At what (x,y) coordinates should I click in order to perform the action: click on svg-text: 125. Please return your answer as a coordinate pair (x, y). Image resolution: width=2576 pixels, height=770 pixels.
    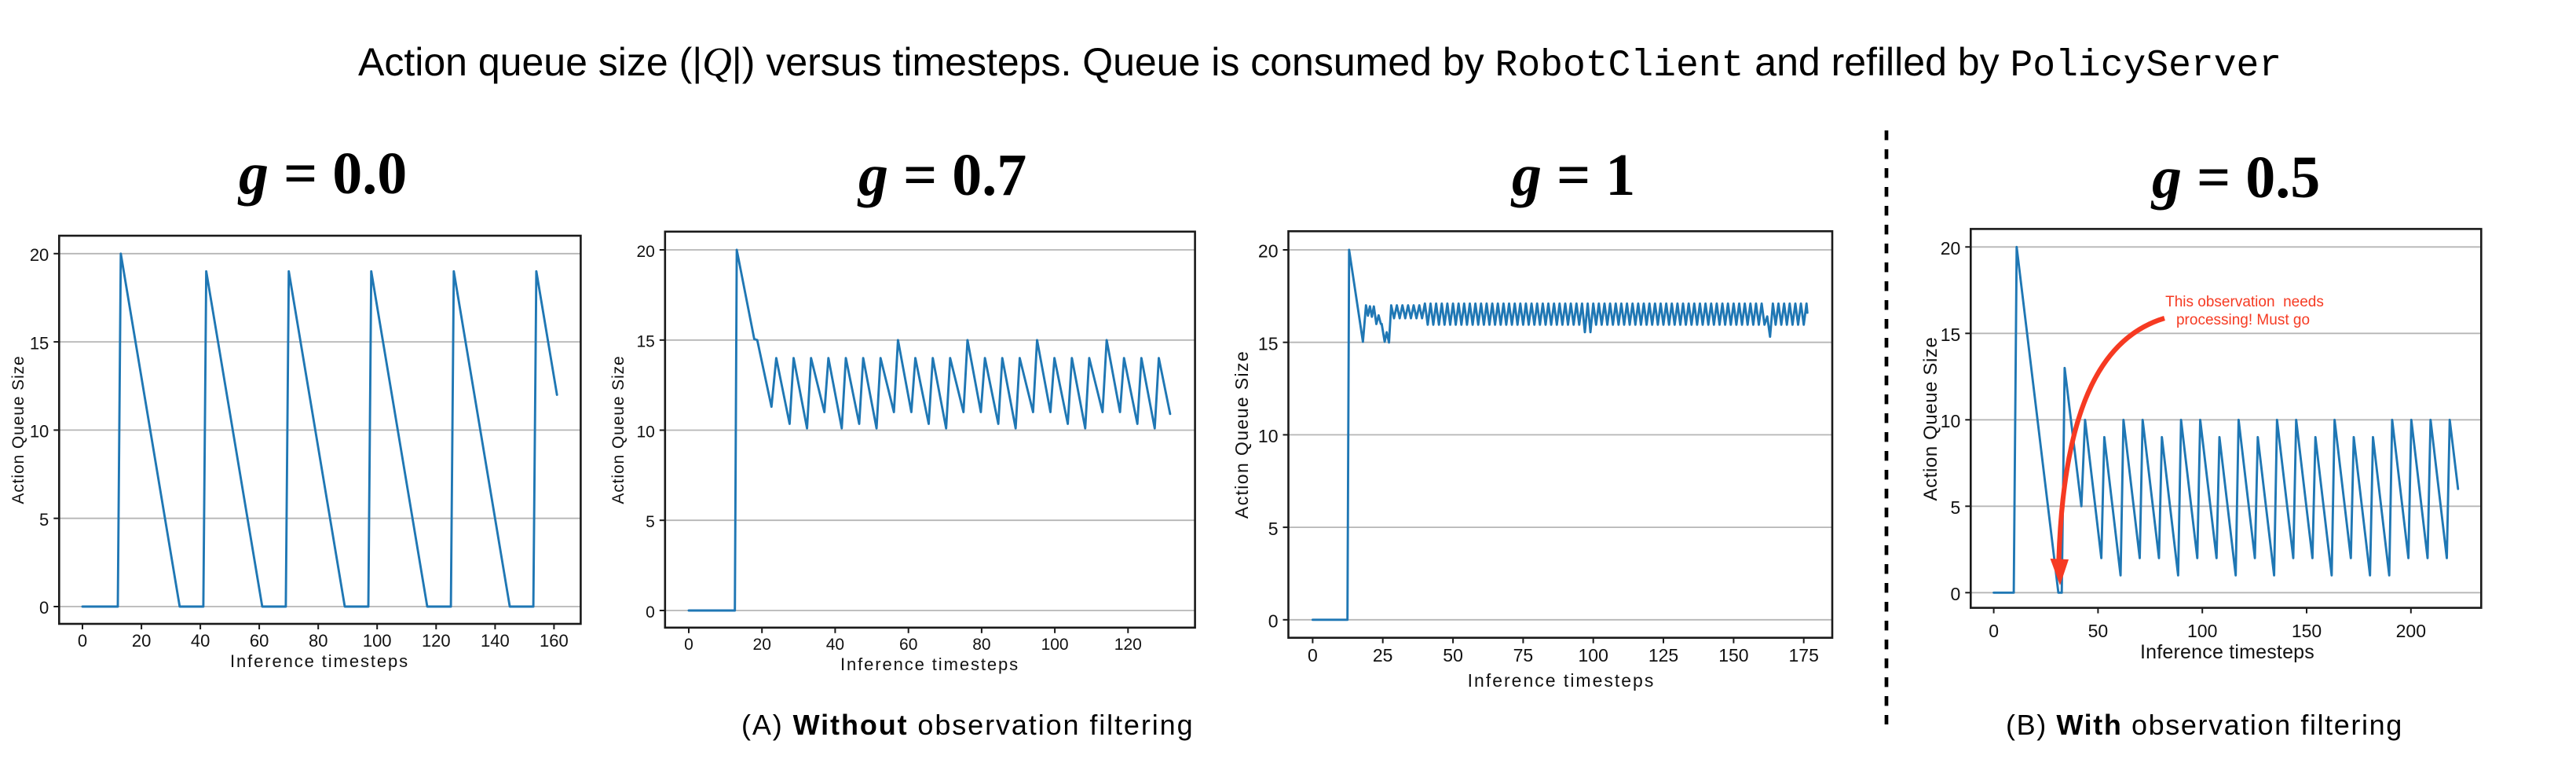
    Looking at the image, I should click on (1663, 655).